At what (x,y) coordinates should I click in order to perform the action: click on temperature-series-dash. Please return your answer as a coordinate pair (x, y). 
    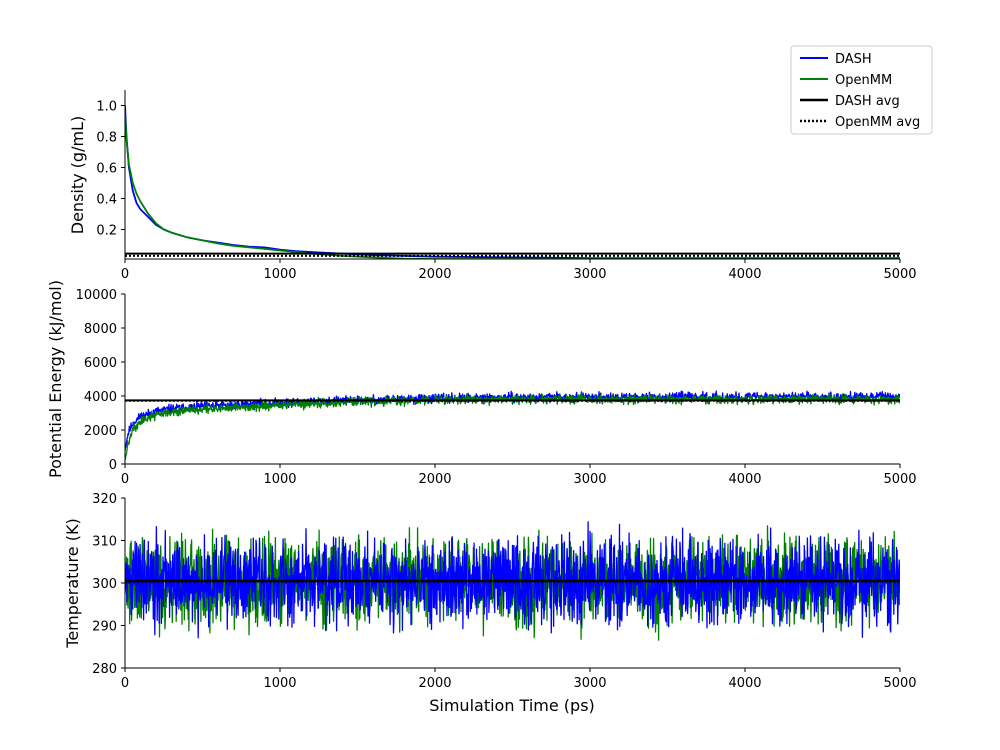
    Looking at the image, I should click on (512, 580).